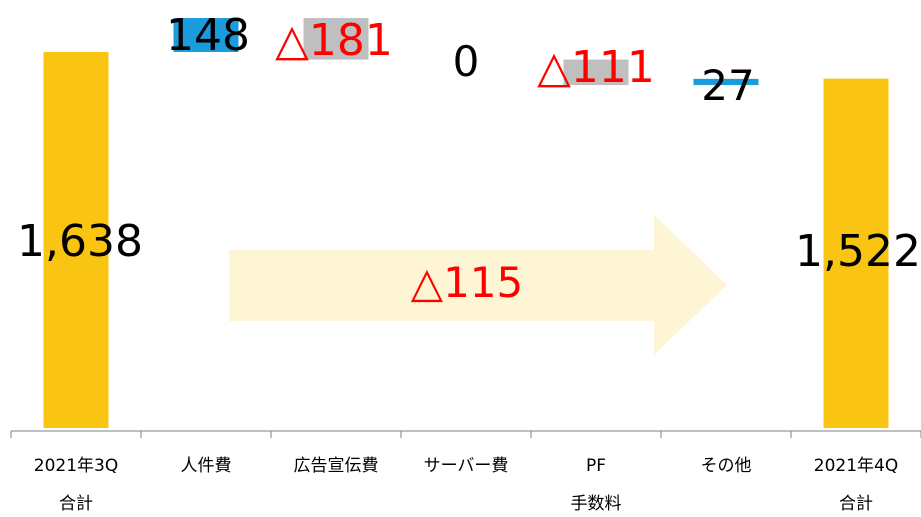  I want to click on x-axis-ticks, so click(465, 434).